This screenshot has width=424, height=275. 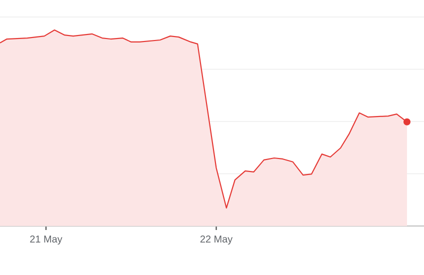 What do you see at coordinates (46, 240) in the screenshot?
I see `x-tick-label: 21 May` at bounding box center [46, 240].